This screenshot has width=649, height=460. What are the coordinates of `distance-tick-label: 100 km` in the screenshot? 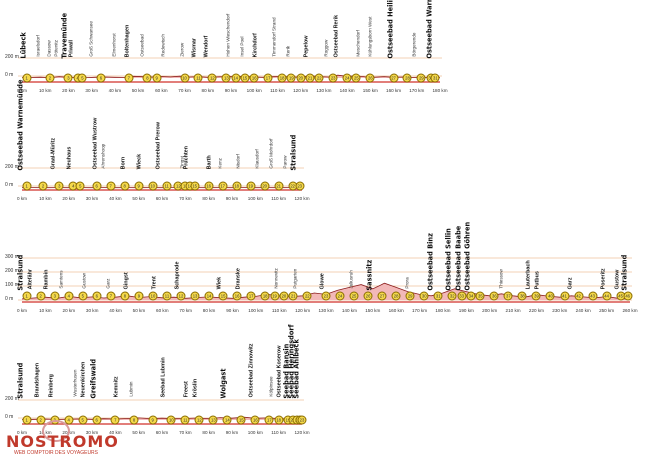 It's located at (255, 198).